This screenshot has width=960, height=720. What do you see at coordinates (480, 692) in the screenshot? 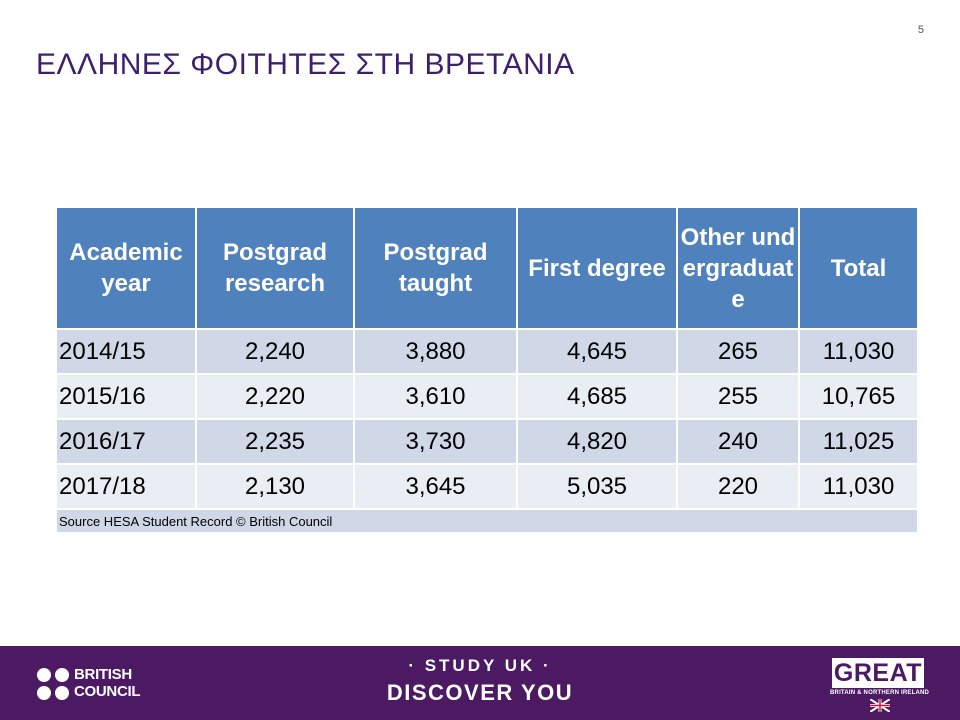
I see `discover-you-text: DISCOVER YOU` at bounding box center [480, 692].